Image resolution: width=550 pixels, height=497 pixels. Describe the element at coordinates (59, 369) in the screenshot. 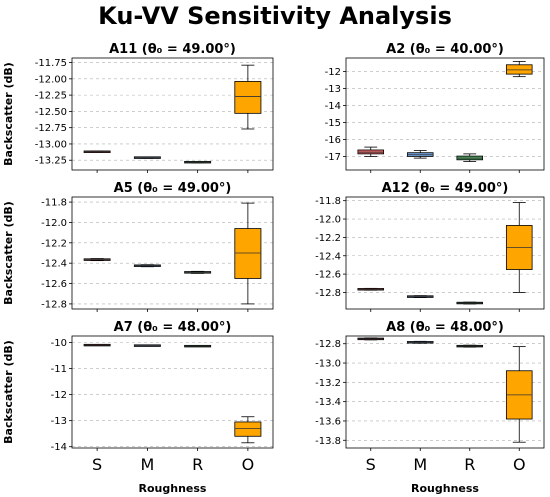

I see `y-tick-label: -11` at that location.